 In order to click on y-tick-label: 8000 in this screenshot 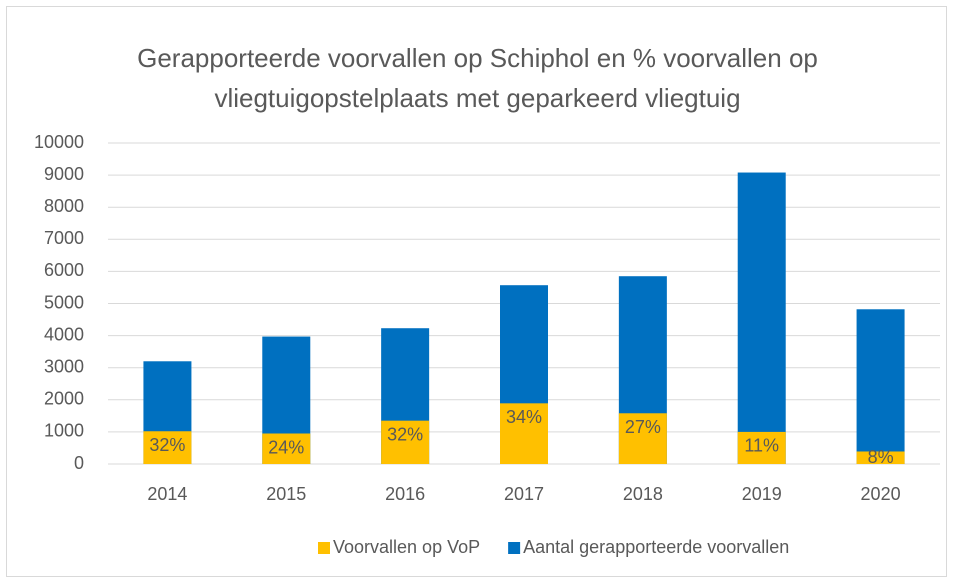, I will do `click(64, 206)`.